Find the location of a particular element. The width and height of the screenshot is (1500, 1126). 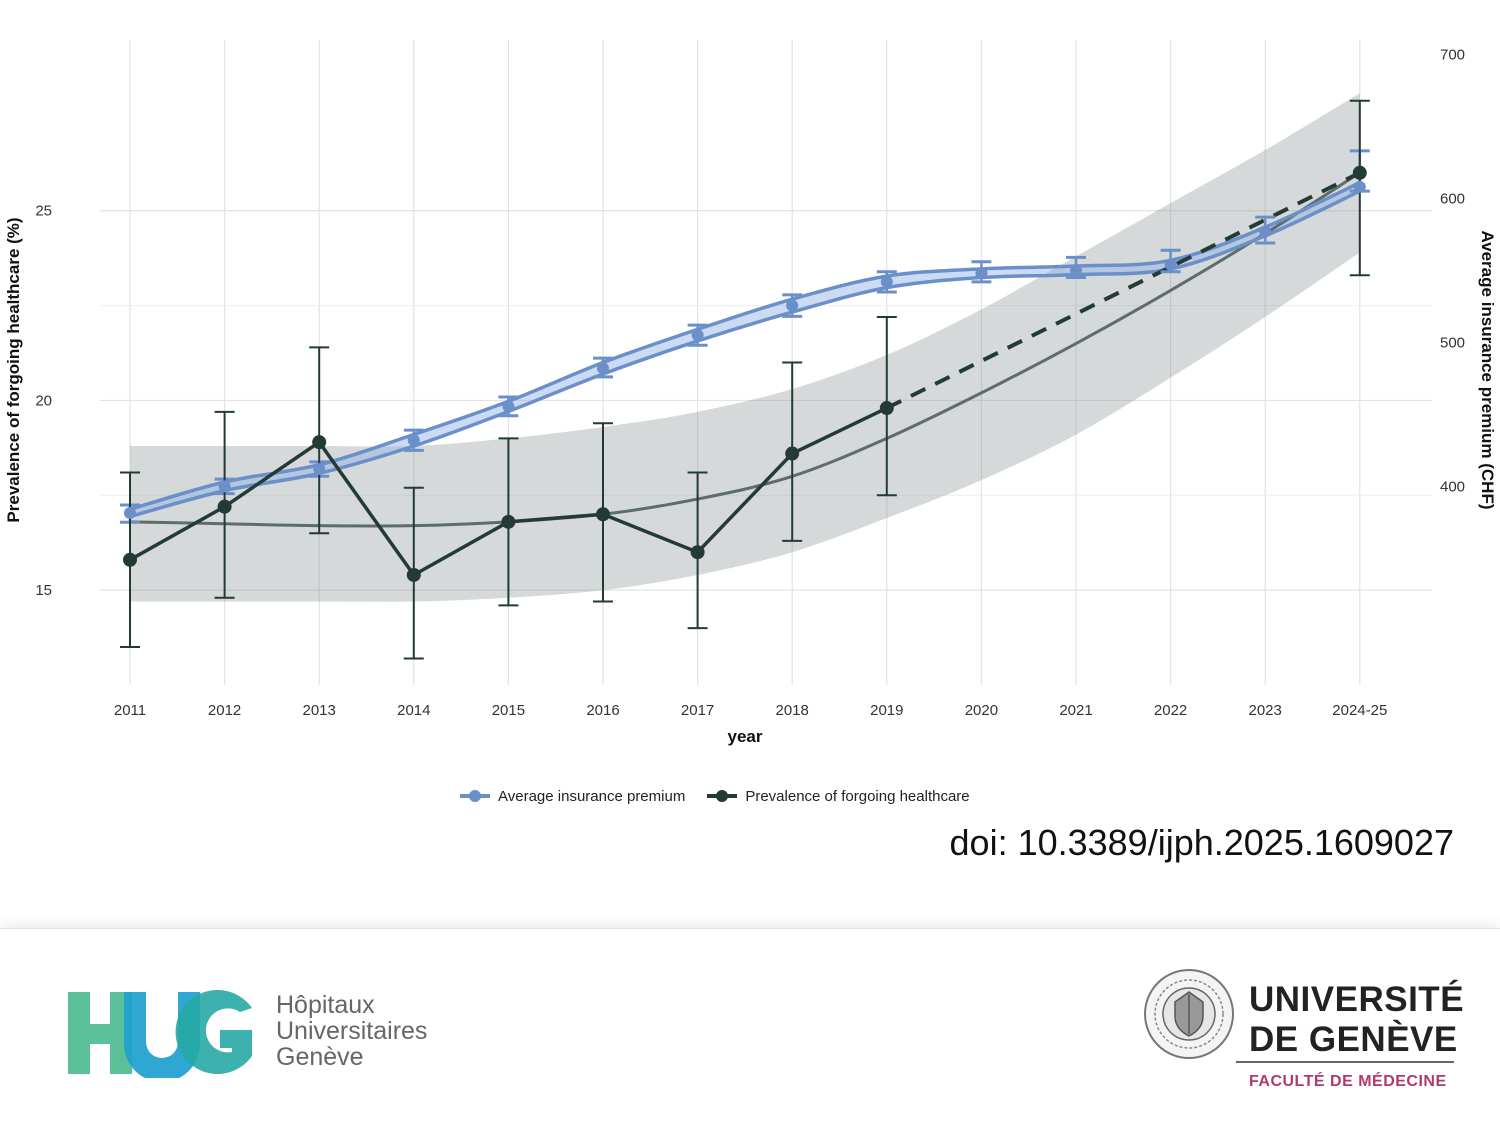

unige-line-1: UNIVERSITÉ is located at coordinates (1357, 999).